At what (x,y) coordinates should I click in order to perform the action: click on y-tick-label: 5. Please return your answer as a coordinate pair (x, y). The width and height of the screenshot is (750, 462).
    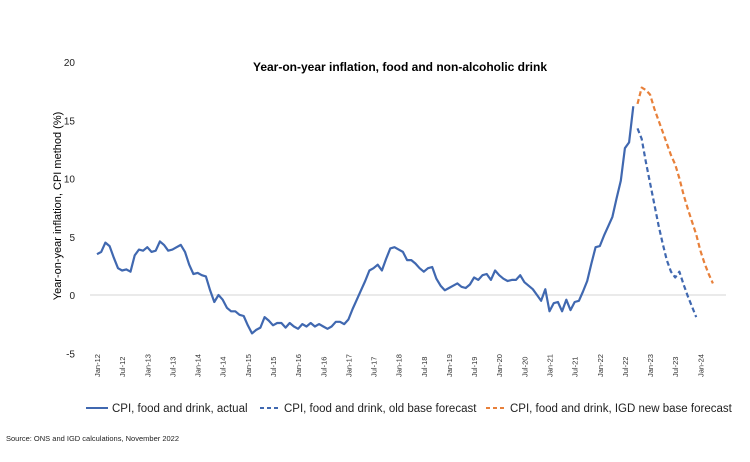
    Looking at the image, I should click on (72, 238).